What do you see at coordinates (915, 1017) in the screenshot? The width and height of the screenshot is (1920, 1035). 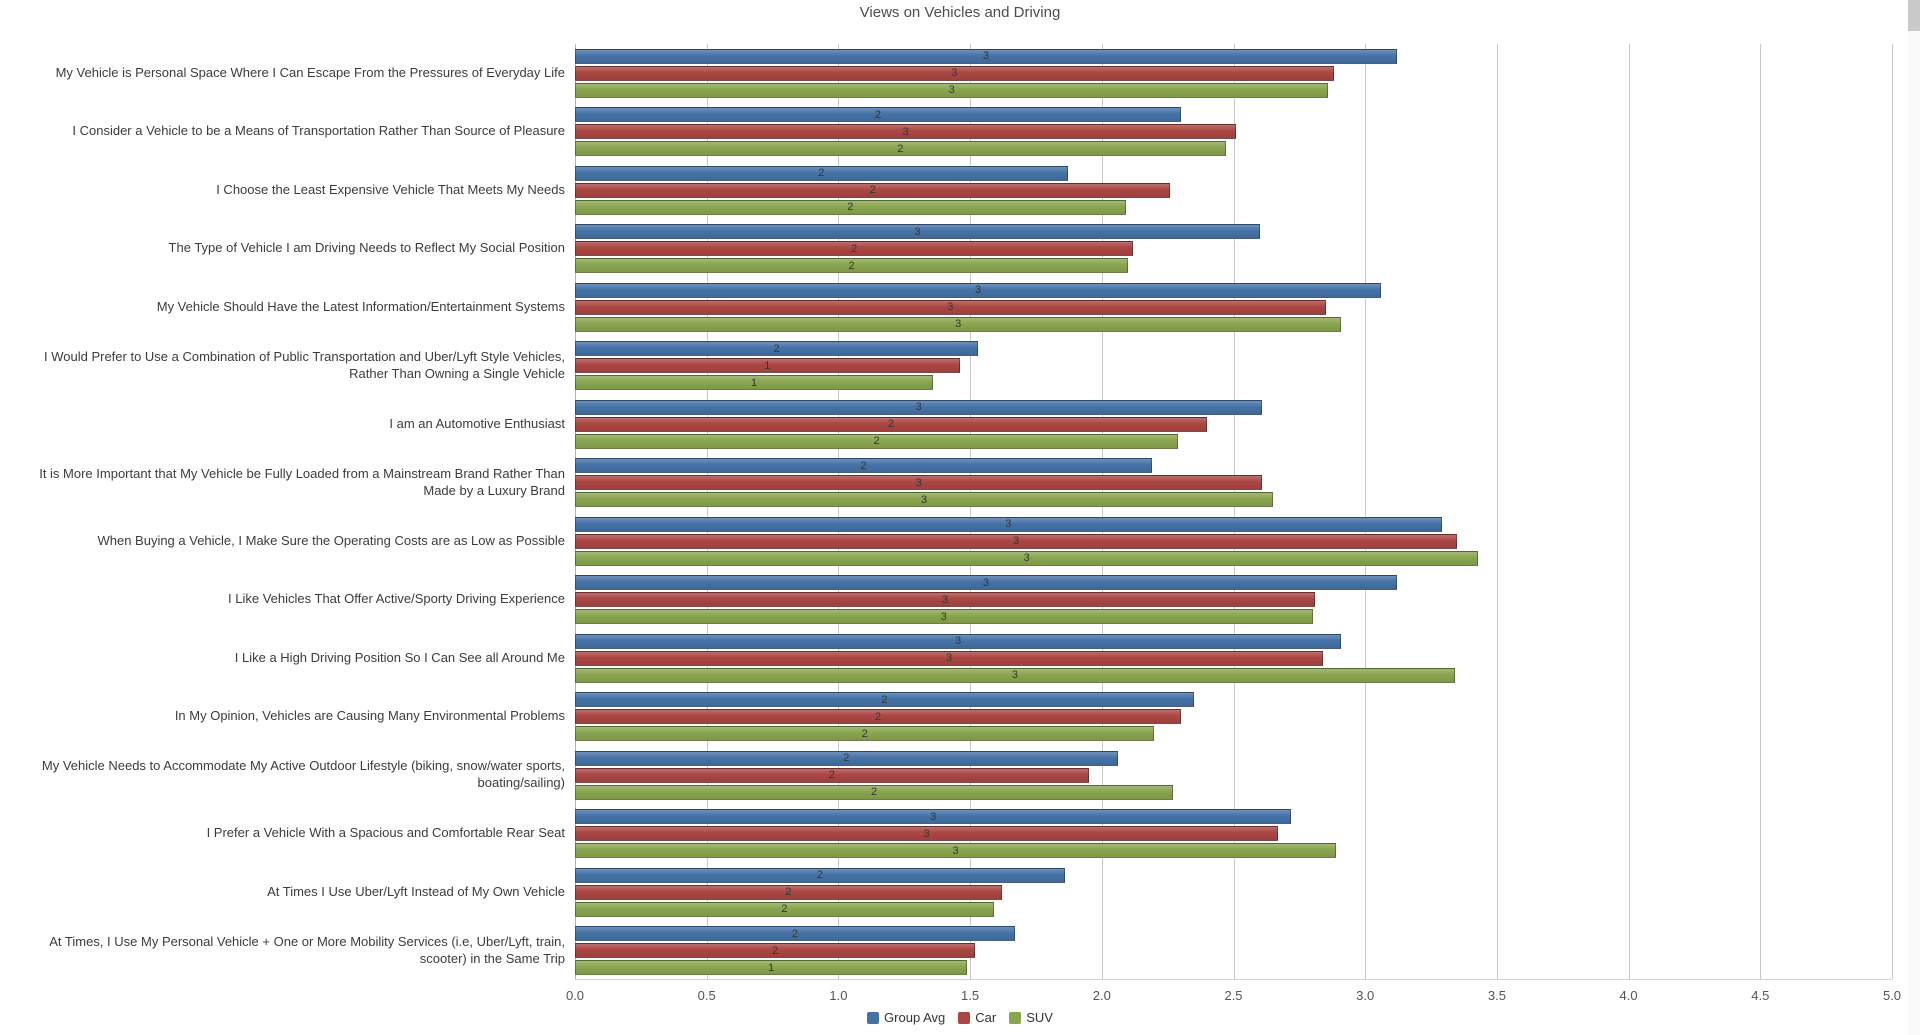 I see `legend-label: Group Avg` at bounding box center [915, 1017].